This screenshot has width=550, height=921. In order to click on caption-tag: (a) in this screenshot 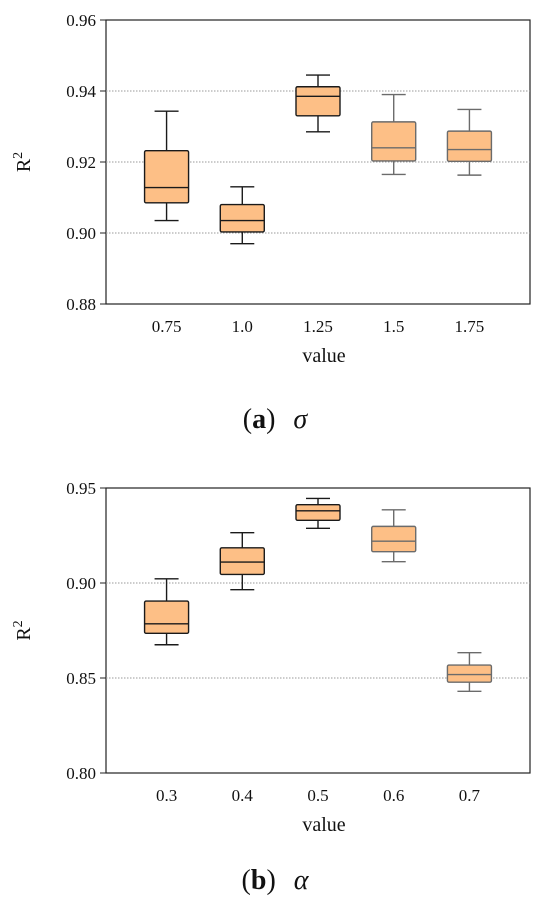, I will do `click(259, 419)`.